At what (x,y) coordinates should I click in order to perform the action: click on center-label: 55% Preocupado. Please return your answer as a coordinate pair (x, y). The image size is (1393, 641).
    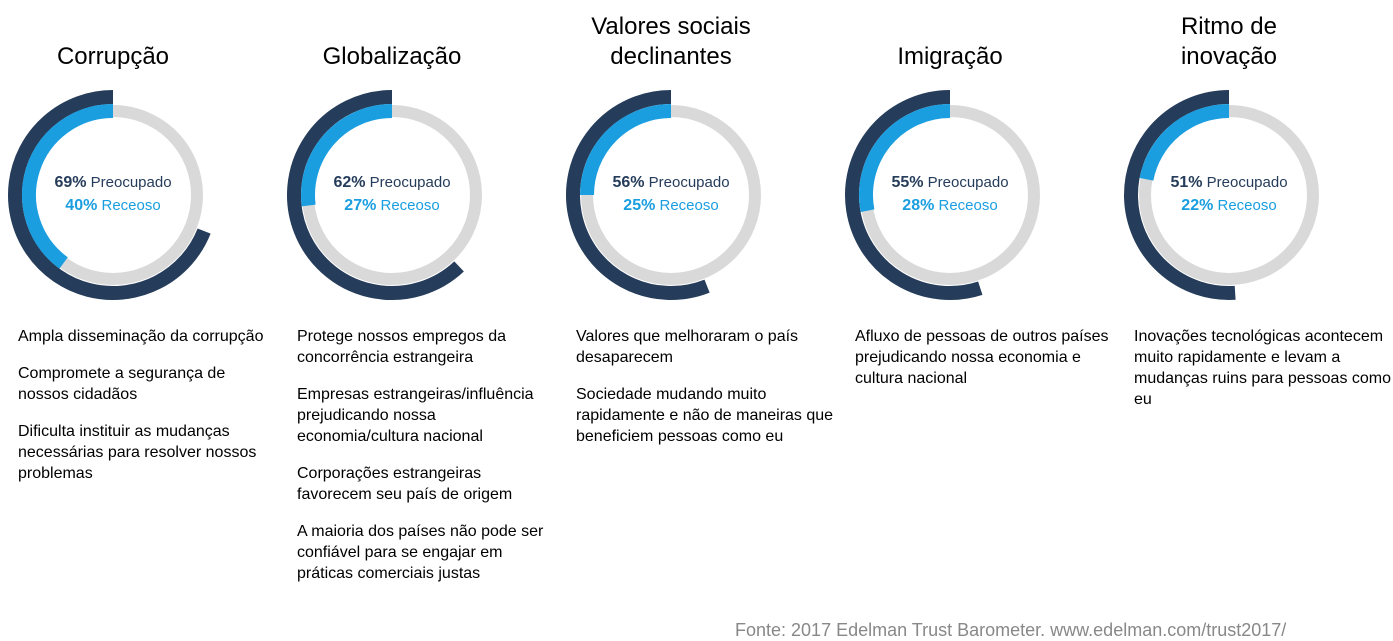
    Looking at the image, I should click on (949, 182).